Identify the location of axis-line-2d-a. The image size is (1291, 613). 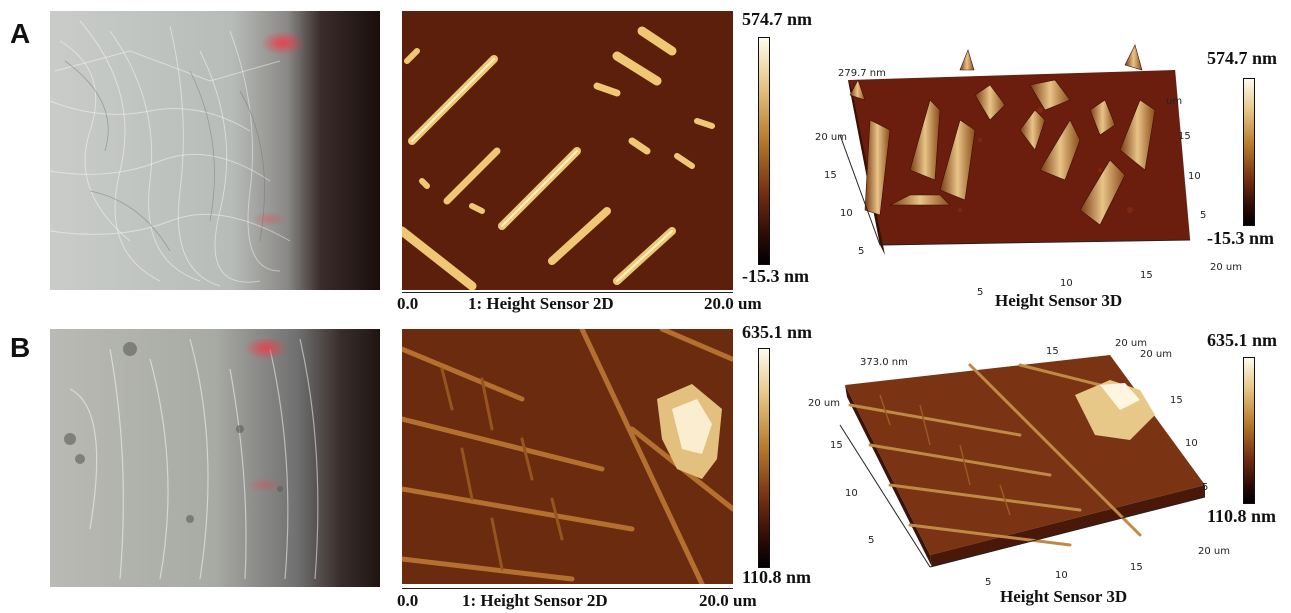
(567, 292).